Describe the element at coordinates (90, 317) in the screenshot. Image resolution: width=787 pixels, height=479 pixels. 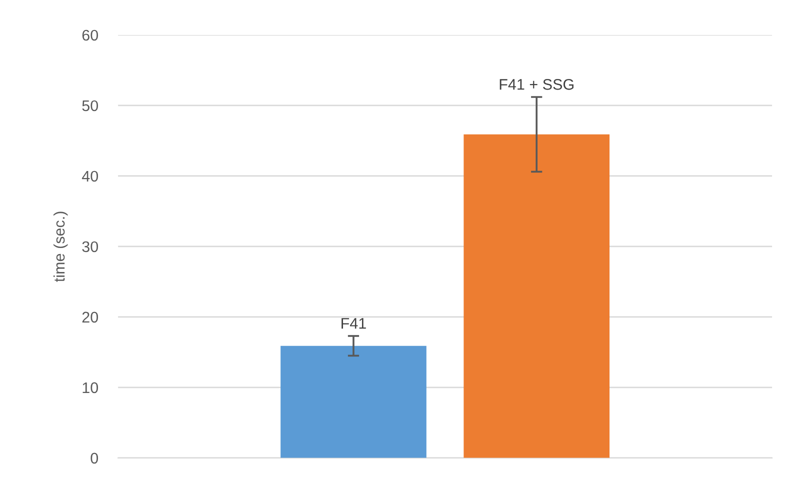
I see `y-tick-label: 20` at that location.